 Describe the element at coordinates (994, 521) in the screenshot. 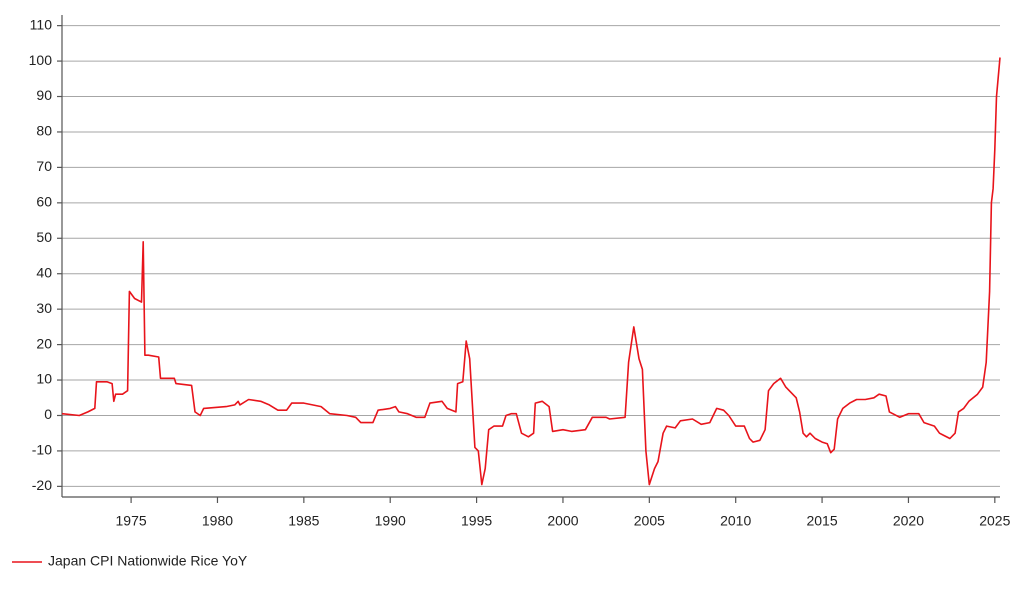

I see `x-tick-label: 2025` at that location.